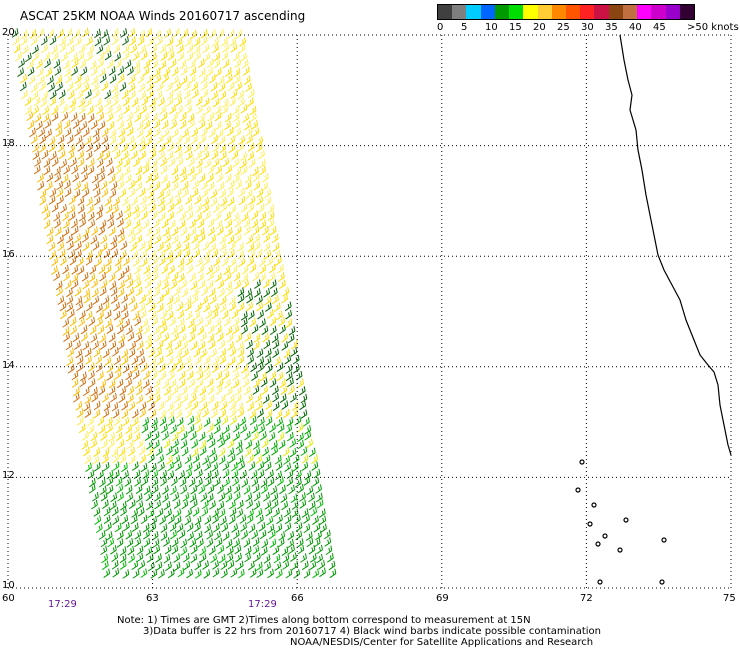 The width and height of the screenshot is (740, 650). Describe the element at coordinates (729, 598) in the screenshot. I see `lon-label-75: 75` at that location.